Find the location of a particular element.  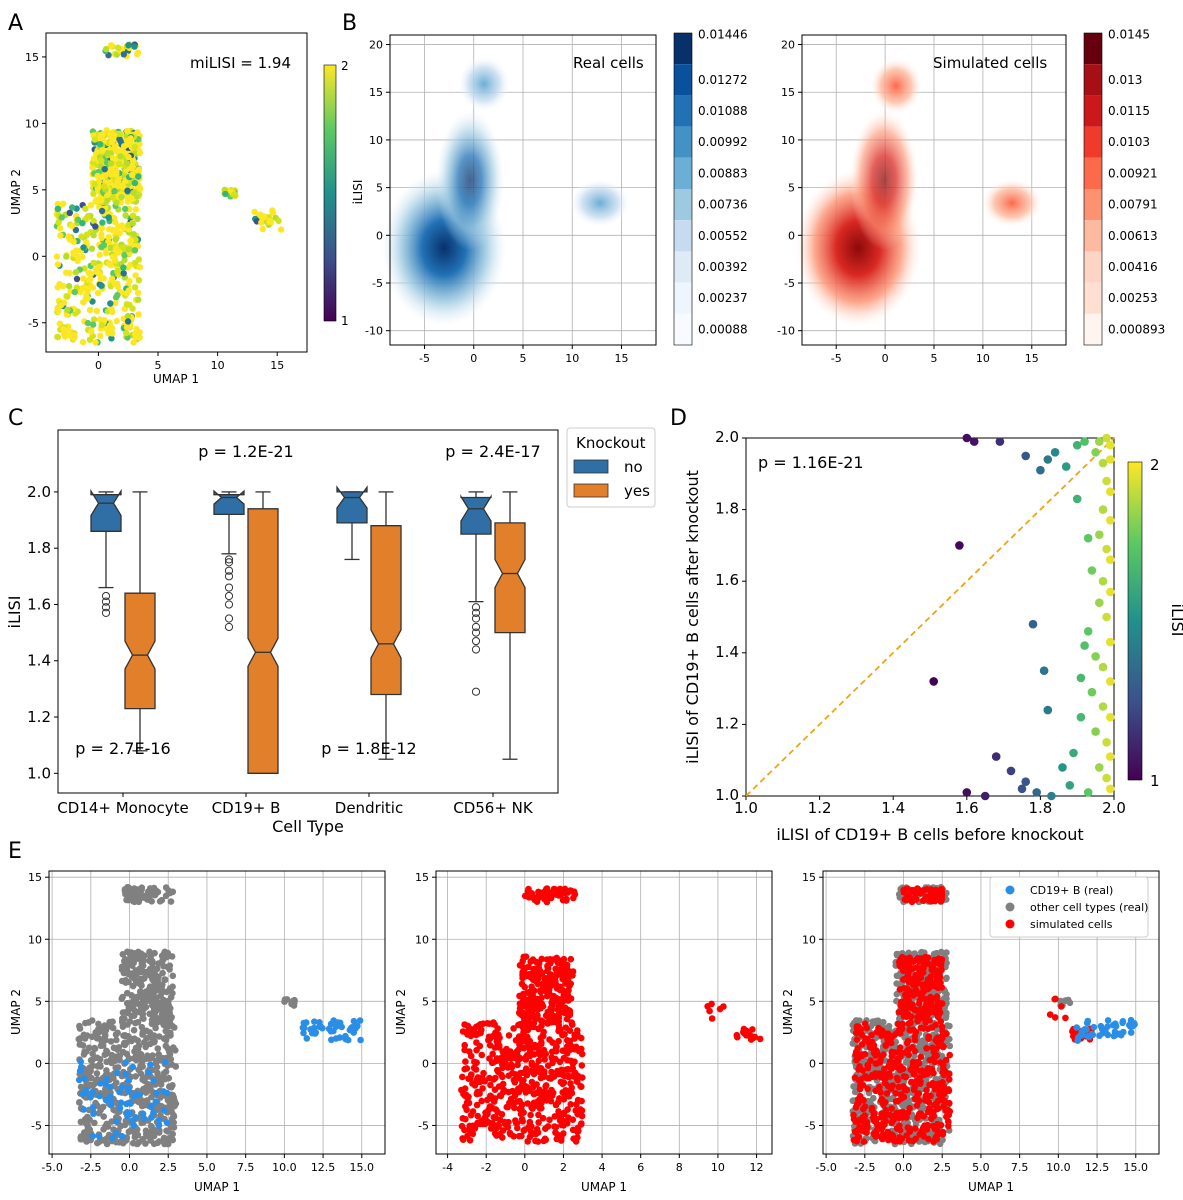

kde-real-upper-density is located at coordinates (470, 180).